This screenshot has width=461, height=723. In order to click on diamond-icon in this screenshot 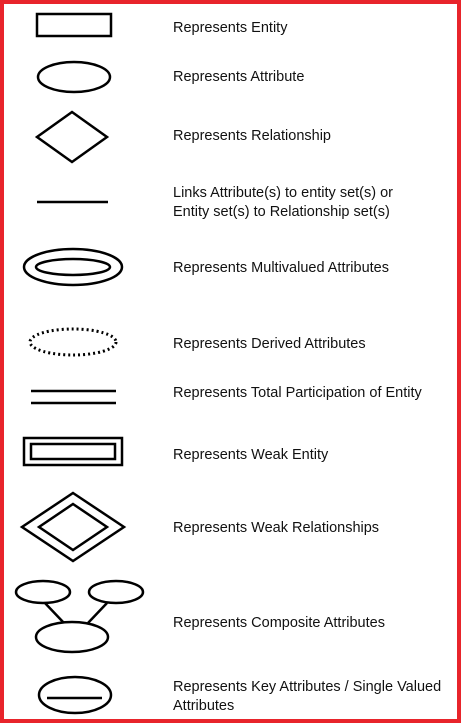, I will do `click(72, 137)`.